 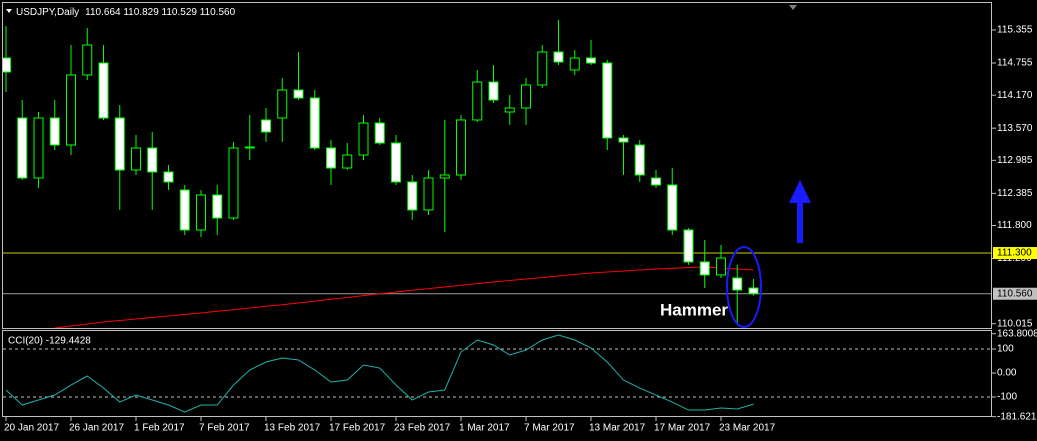 I want to click on y-tick-label: 114.170, so click(x=1015, y=95).